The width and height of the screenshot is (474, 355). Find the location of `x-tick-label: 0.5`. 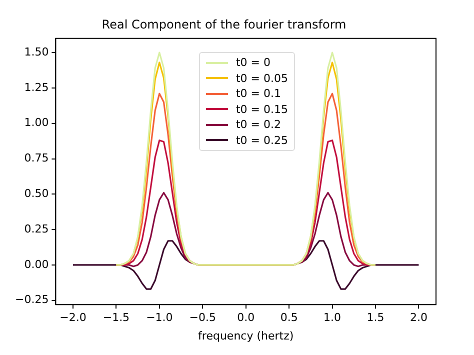

x-tick-label: 0.5 is located at coordinates (289, 317).